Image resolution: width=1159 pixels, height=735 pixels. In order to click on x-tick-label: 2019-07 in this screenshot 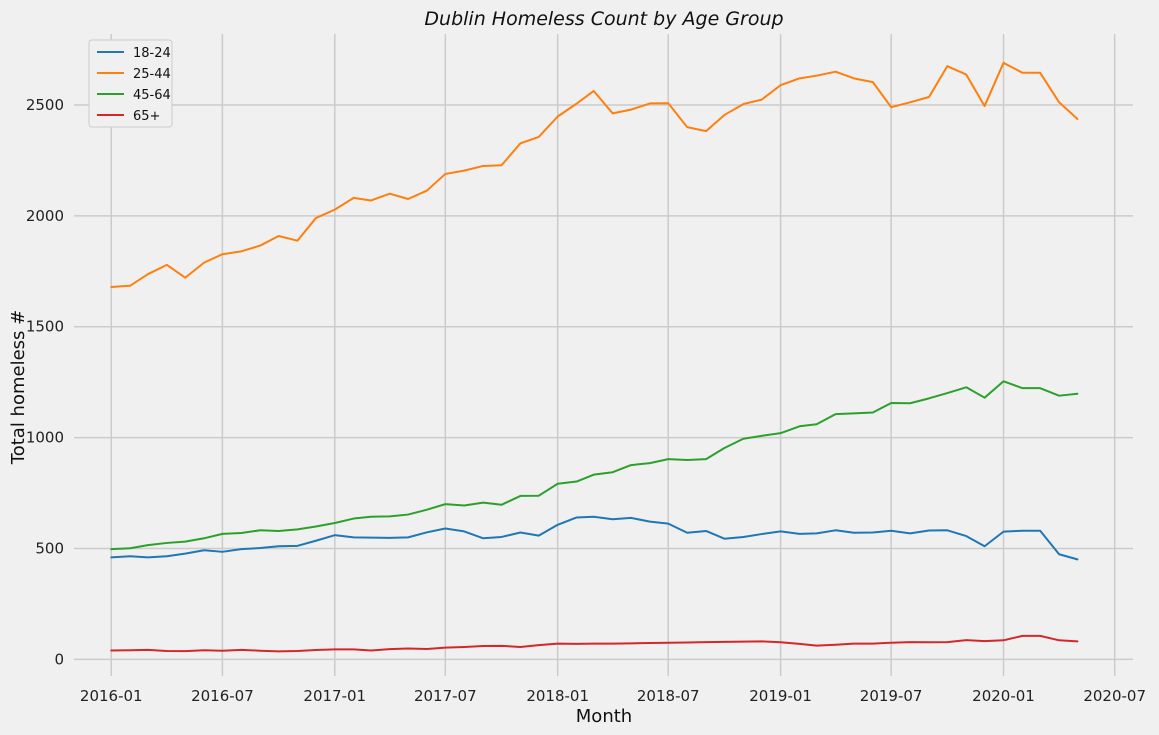, I will do `click(891, 696)`.